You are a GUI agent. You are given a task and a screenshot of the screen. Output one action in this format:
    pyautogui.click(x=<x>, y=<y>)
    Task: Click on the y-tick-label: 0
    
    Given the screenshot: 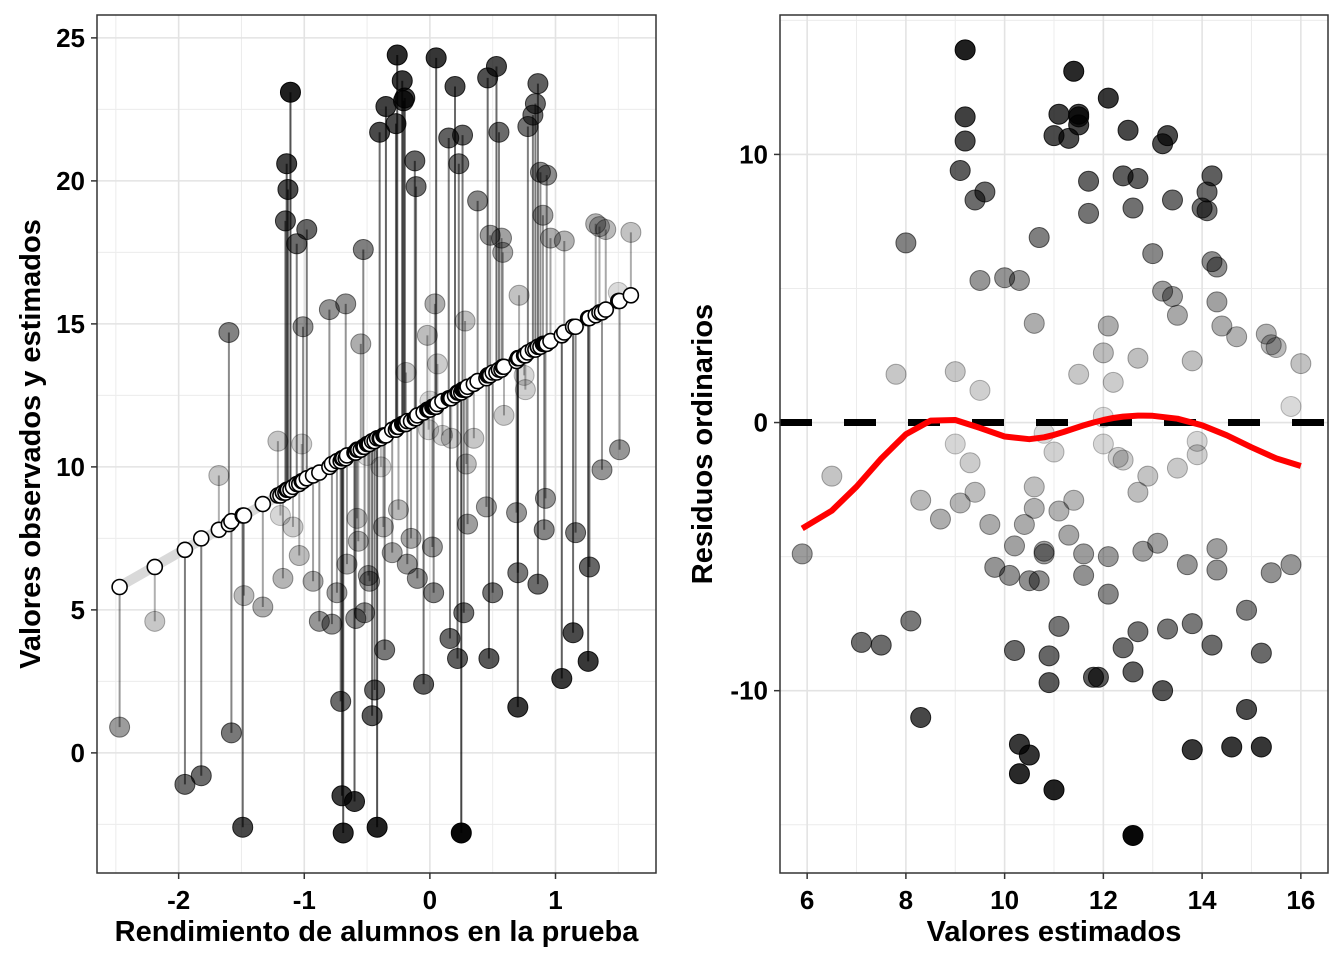 What is the action you would take?
    pyautogui.click(x=78, y=753)
    